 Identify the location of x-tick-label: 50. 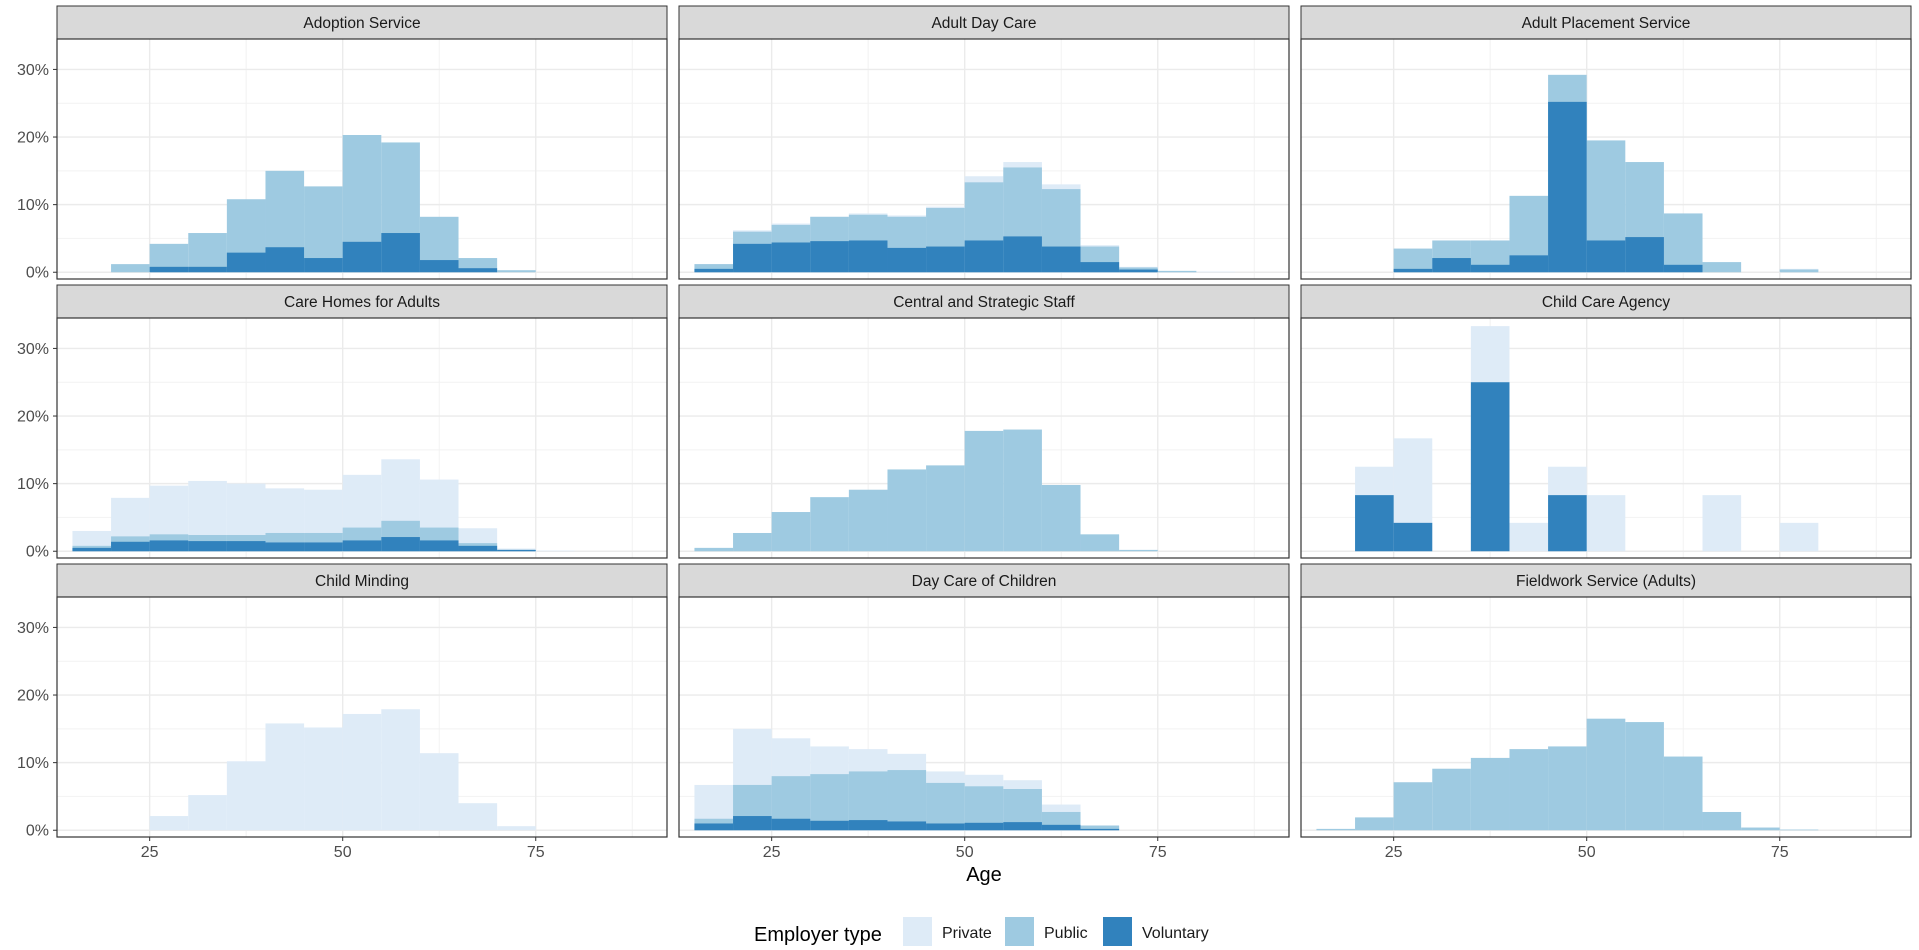
(343, 852).